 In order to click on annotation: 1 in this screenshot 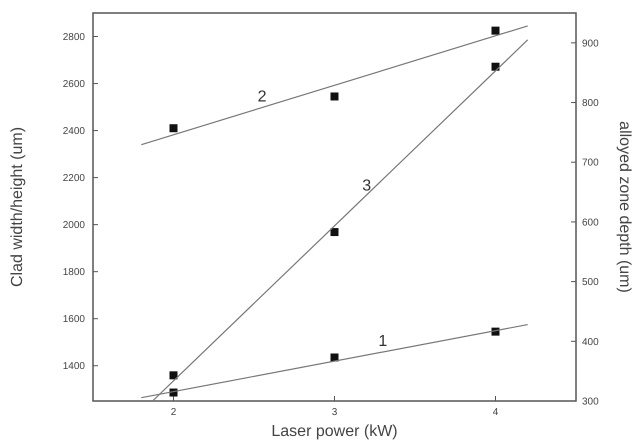, I will do `click(383, 341)`.